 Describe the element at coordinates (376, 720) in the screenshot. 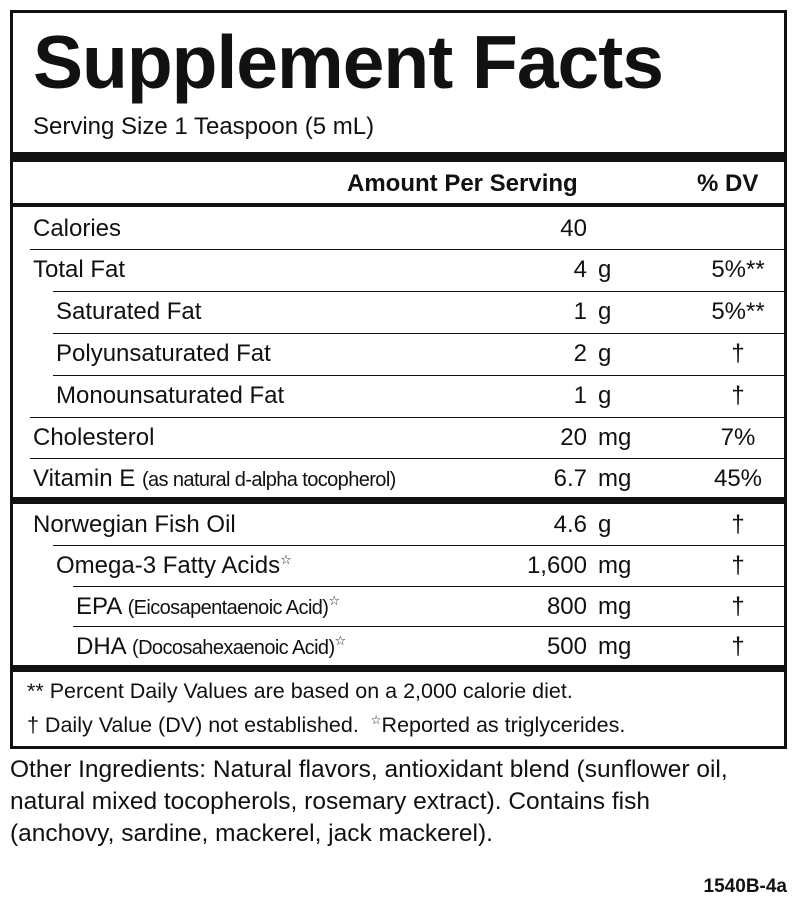

I see `footnote-star: ☆` at that location.